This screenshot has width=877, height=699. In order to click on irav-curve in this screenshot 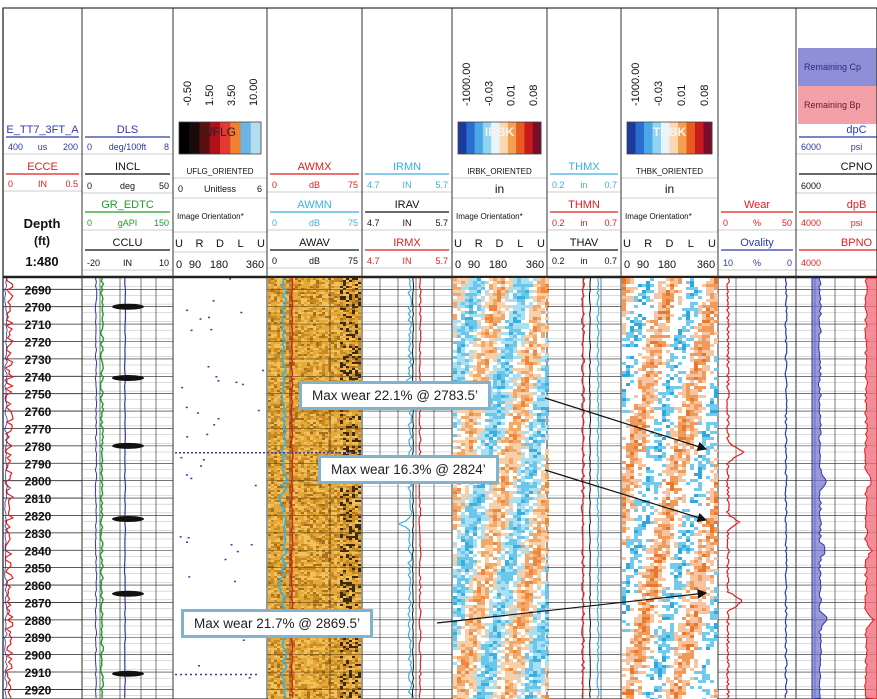, I will do `click(413, 488)`.